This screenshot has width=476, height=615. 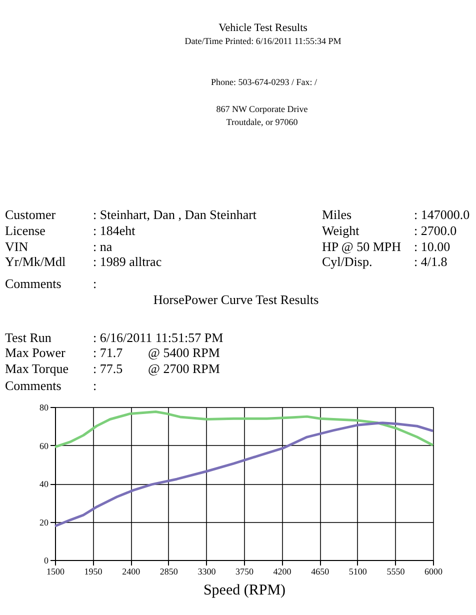 I want to click on text: License, so click(x=25, y=230).